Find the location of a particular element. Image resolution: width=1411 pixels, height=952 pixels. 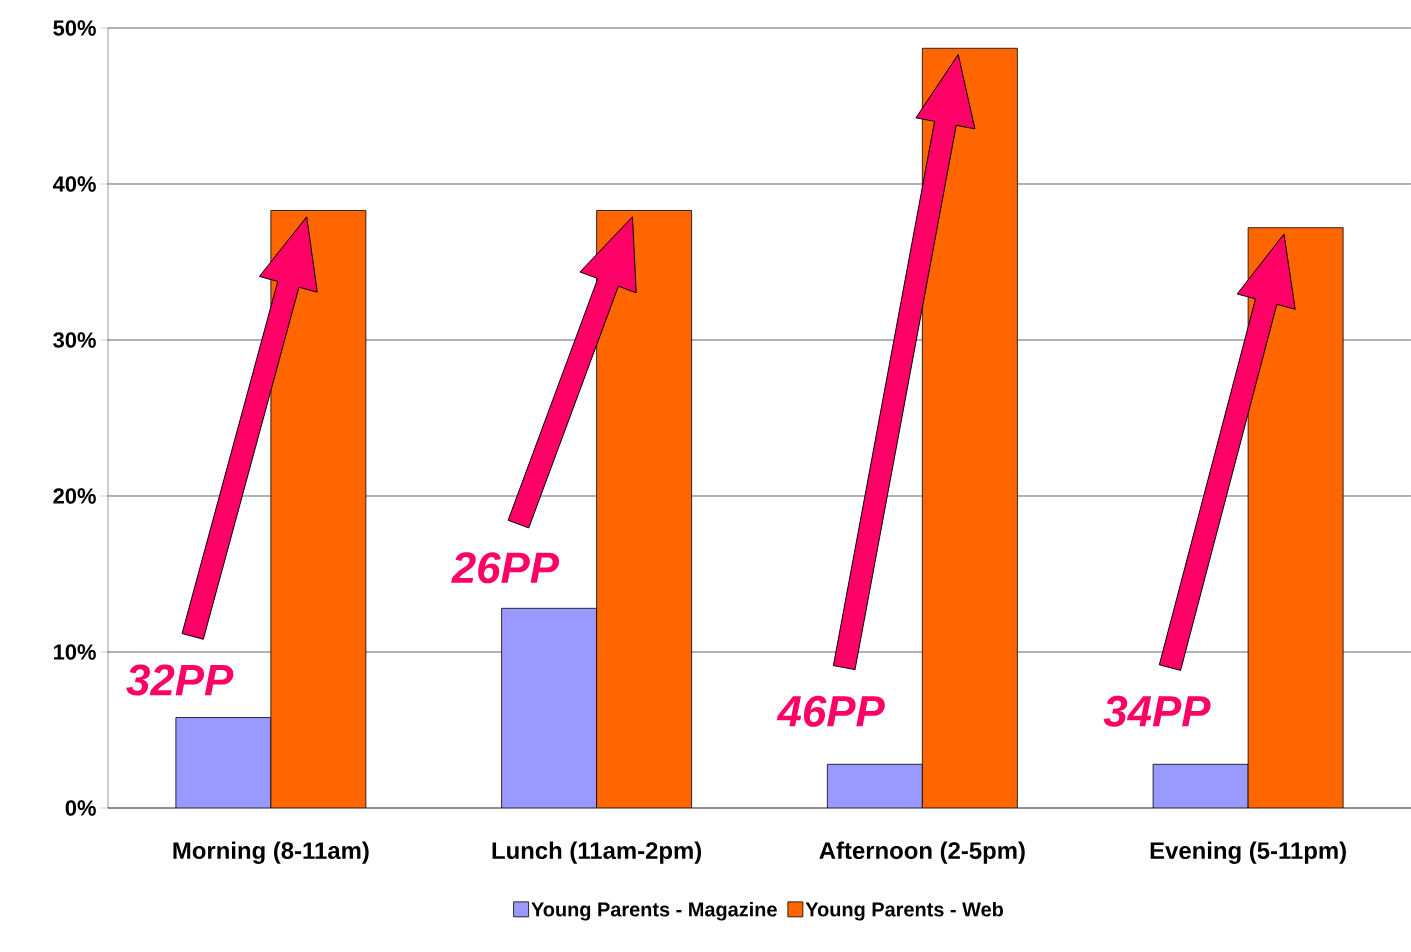

annotation: 46PP is located at coordinates (830, 711).